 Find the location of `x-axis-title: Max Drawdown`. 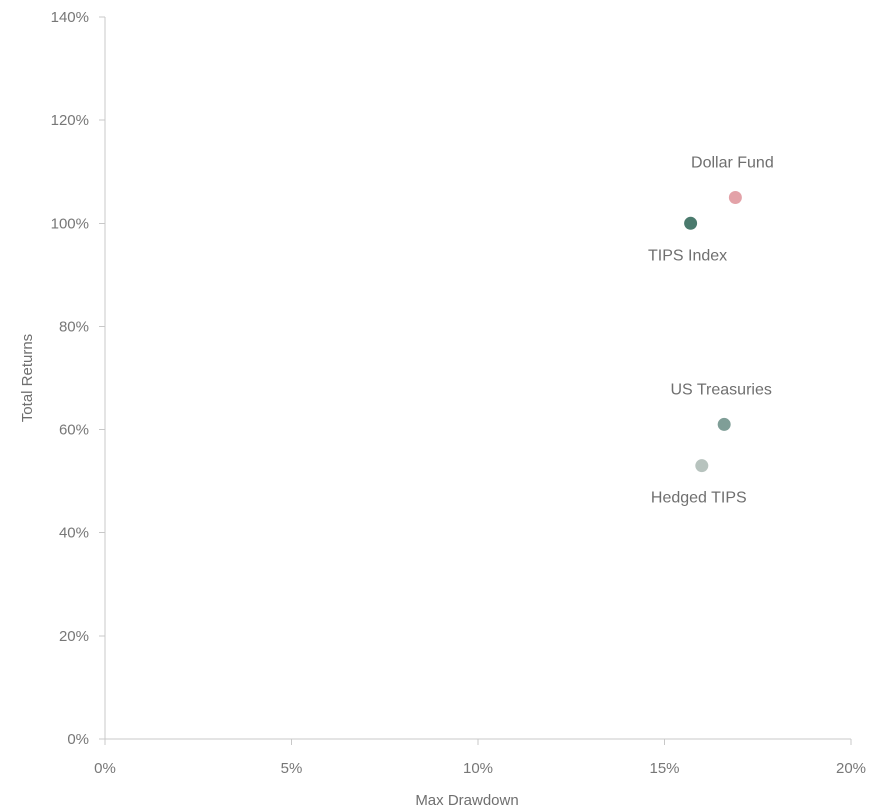

x-axis-title: Max Drawdown is located at coordinates (466, 800).